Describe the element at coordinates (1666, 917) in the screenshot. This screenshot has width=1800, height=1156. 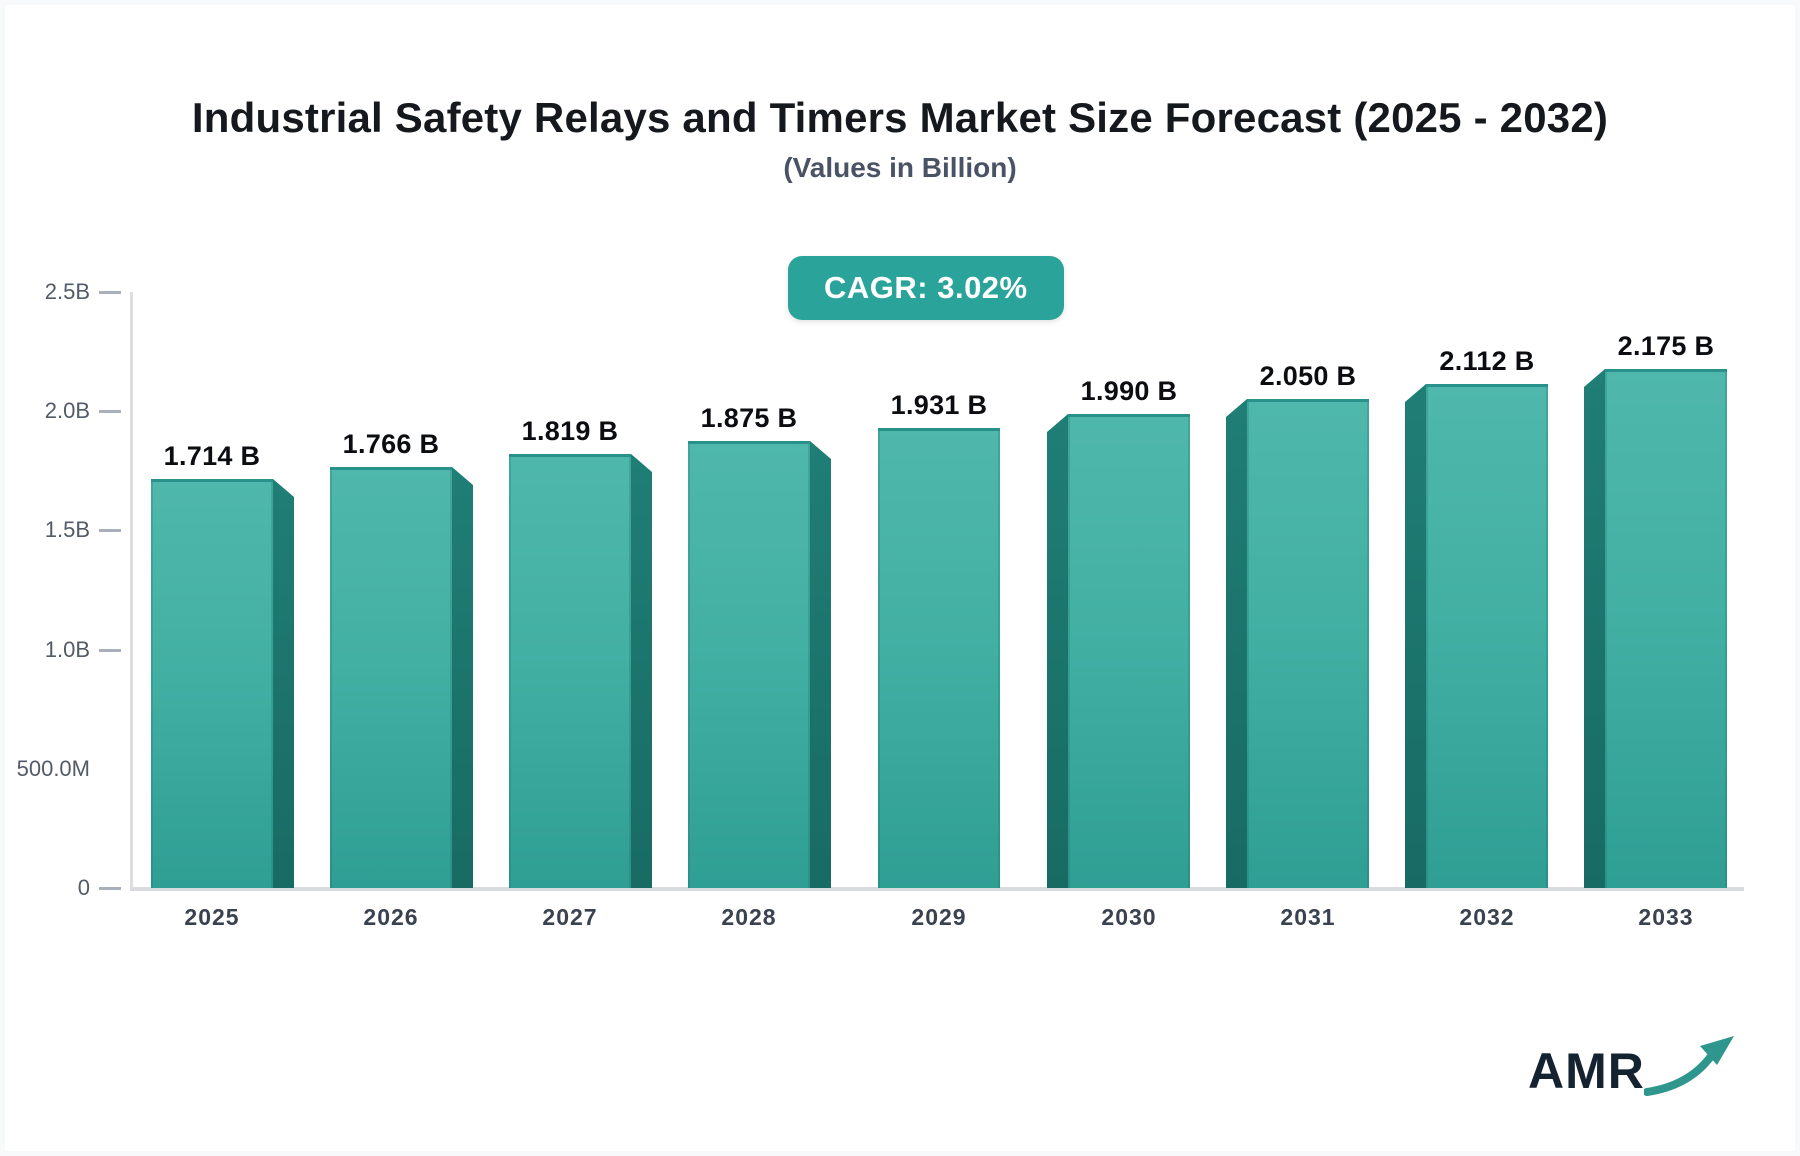
I see `x-axis-label-2033: 2033` at that location.